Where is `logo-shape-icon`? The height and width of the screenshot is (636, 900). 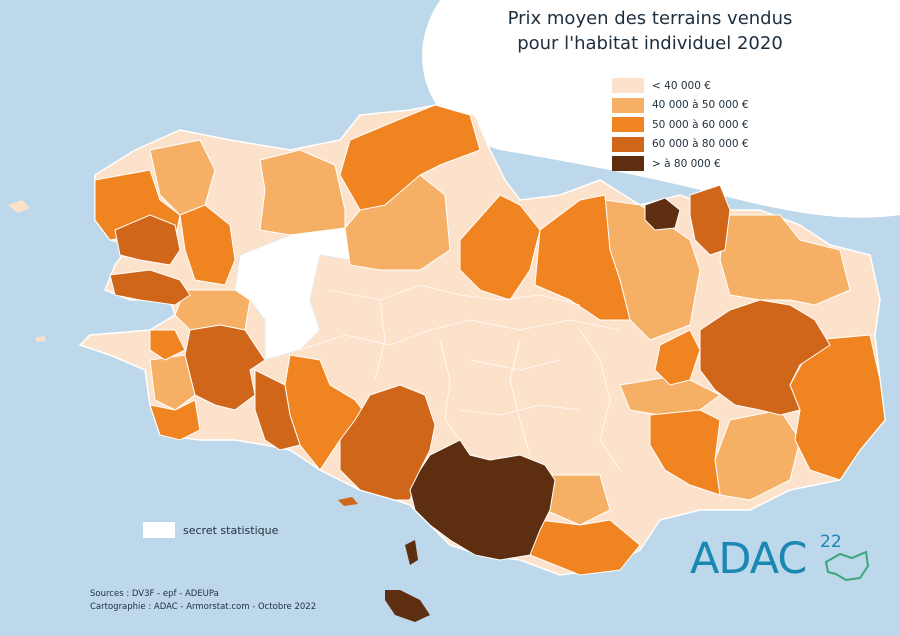
logo-shape-icon is located at coordinates (847, 566).